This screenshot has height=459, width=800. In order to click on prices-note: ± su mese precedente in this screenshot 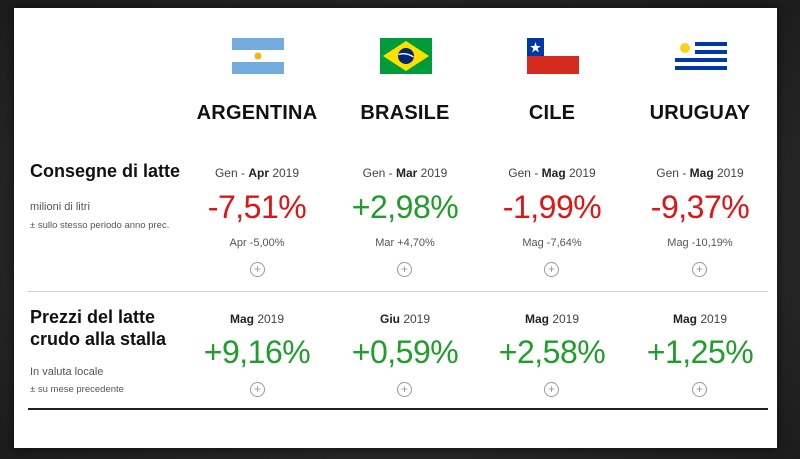, I will do `click(77, 389)`.